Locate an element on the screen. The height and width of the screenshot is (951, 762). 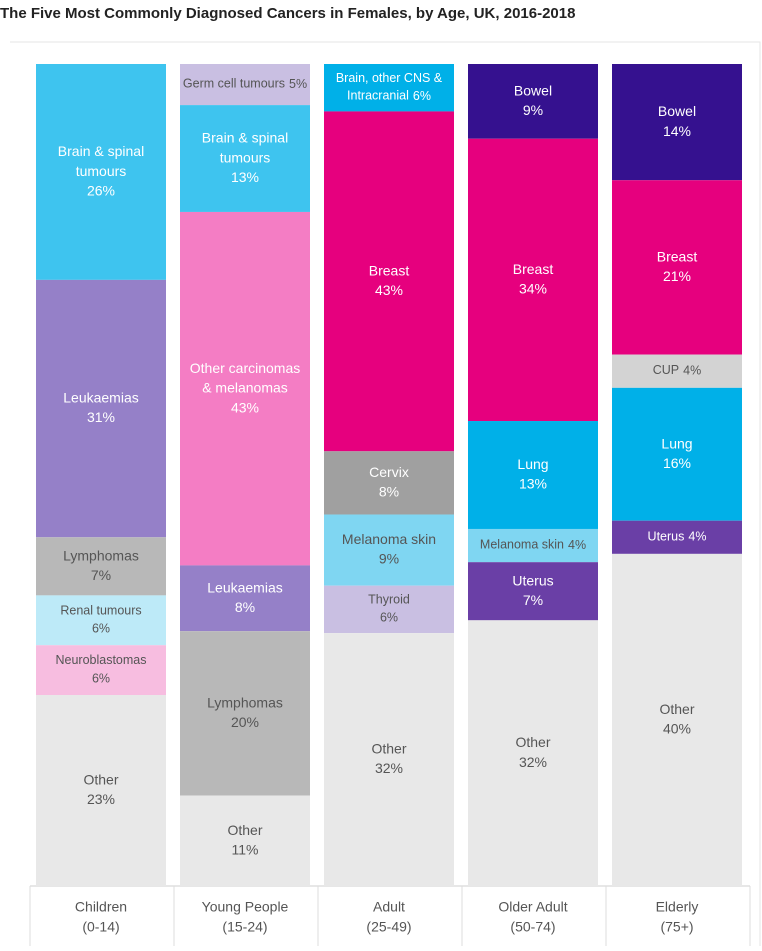
segment-label: CUP is located at coordinates (666, 371).